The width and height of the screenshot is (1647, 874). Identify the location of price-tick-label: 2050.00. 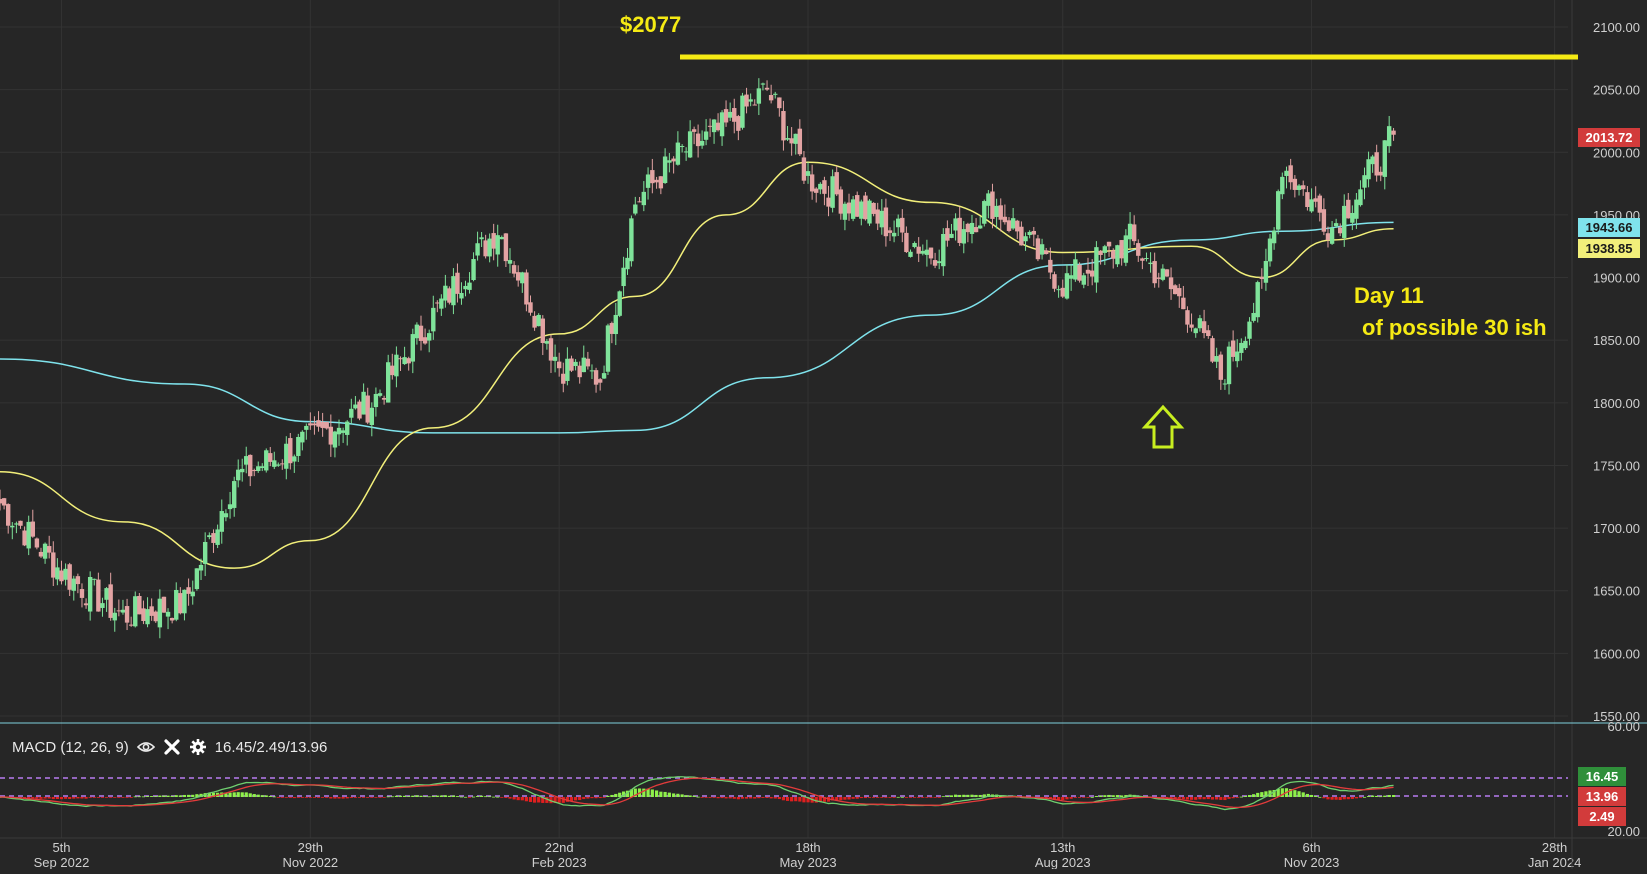
(1616, 90).